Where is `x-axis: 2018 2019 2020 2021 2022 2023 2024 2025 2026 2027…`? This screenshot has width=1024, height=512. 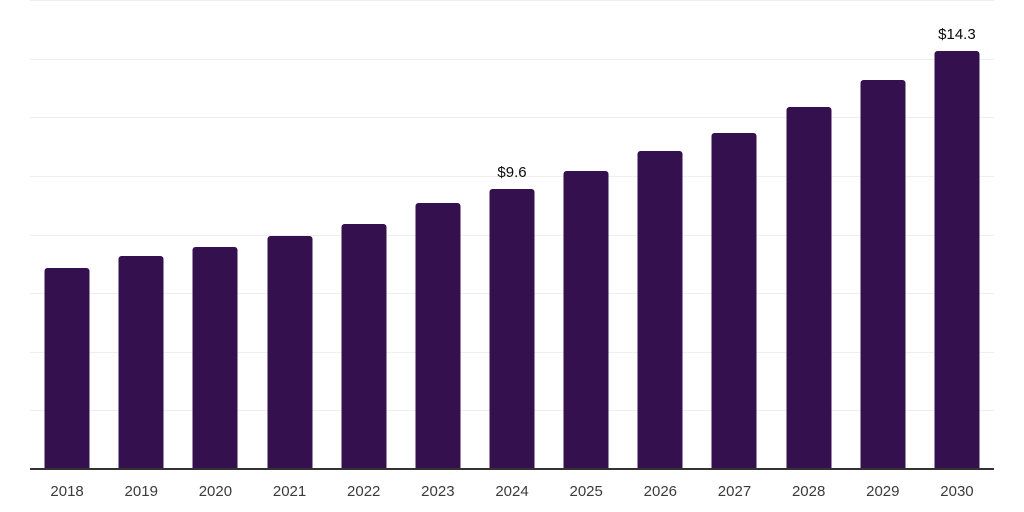
x-axis: 2018 2019 2020 2021 2022 2023 2024 2025 2026 2027… is located at coordinates (512, 491).